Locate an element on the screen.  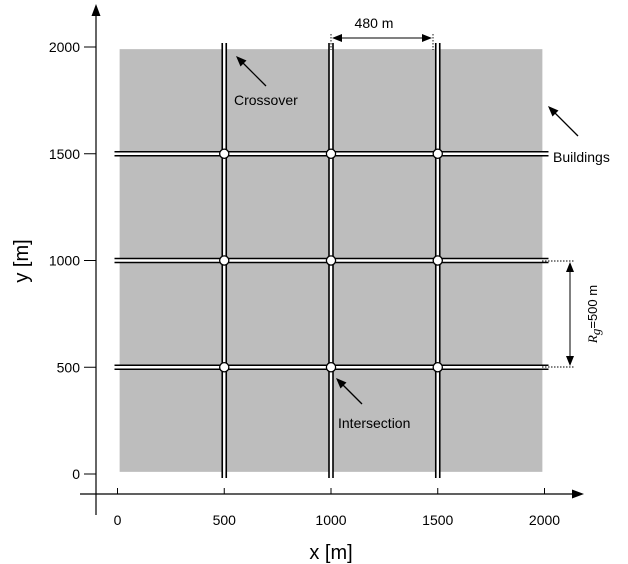
y-tick-label-1500: 1500 is located at coordinates (64, 154).